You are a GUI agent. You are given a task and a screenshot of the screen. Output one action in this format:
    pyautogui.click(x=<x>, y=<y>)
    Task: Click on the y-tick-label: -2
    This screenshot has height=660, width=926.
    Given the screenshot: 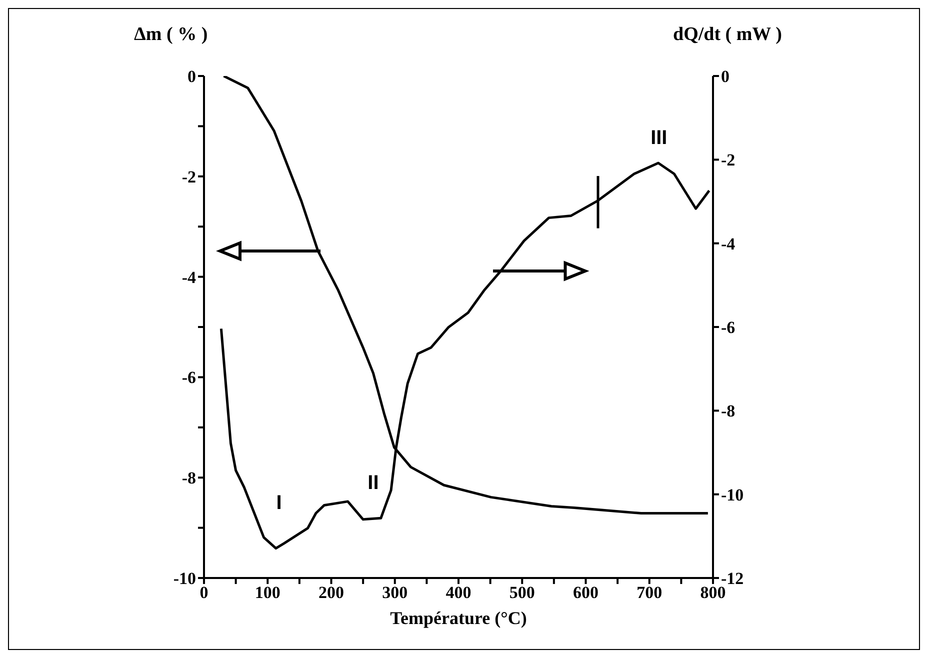 What is the action you would take?
    pyautogui.click(x=189, y=176)
    